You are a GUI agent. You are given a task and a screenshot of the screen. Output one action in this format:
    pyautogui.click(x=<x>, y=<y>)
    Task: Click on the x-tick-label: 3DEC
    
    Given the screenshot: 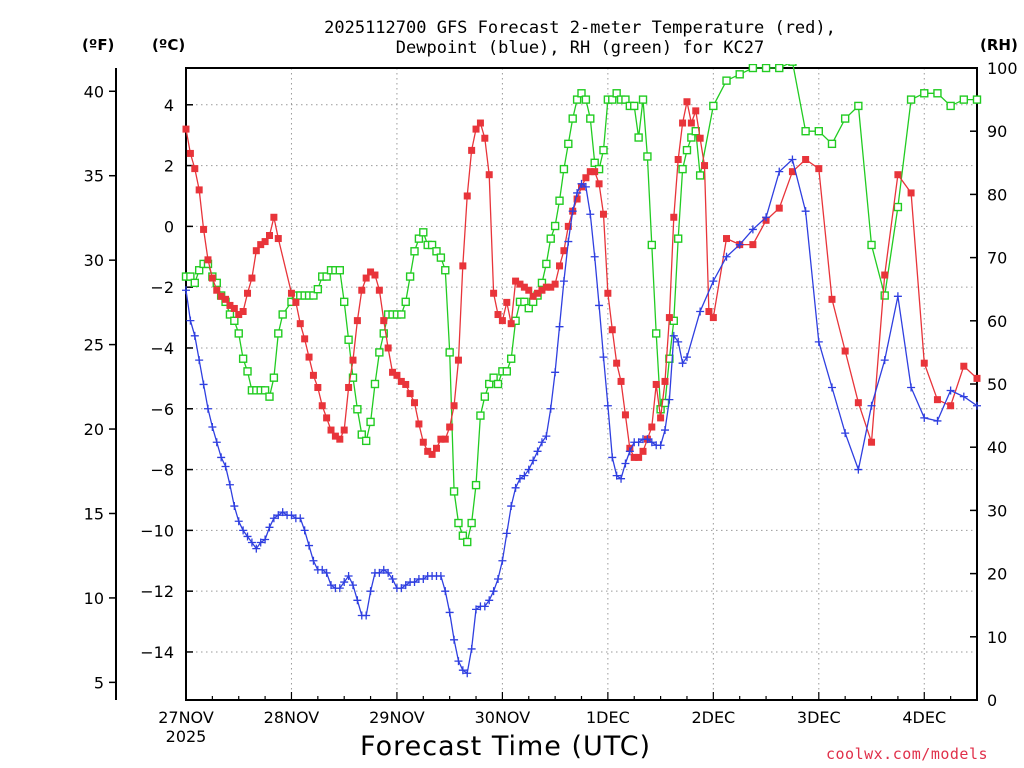 What is the action you would take?
    pyautogui.click(x=819, y=717)
    